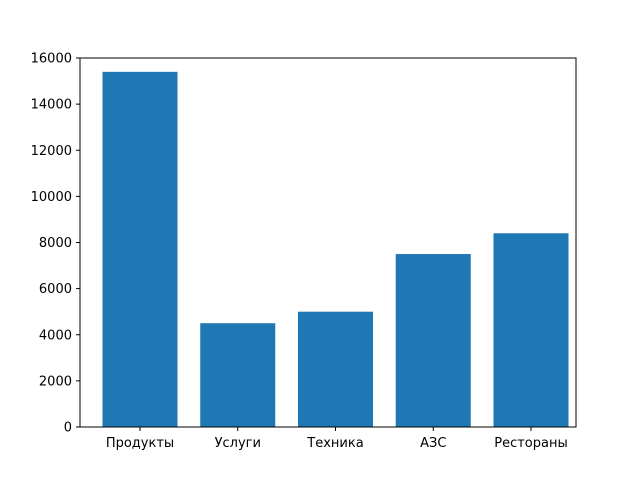 The image size is (640, 484). I want to click on y-tick-label-1: 2000, so click(55, 381).